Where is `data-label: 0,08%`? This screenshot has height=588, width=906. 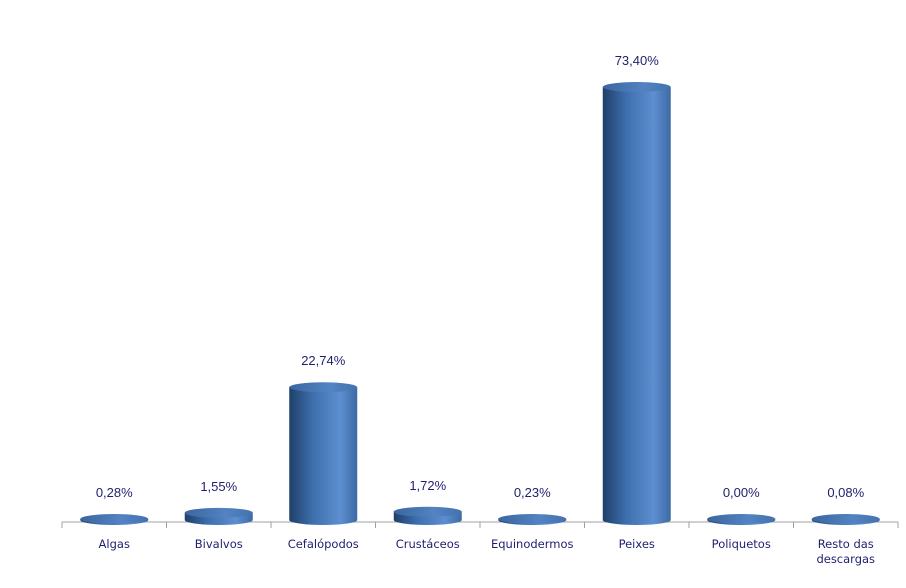
data-label: 0,08% is located at coordinates (845, 492).